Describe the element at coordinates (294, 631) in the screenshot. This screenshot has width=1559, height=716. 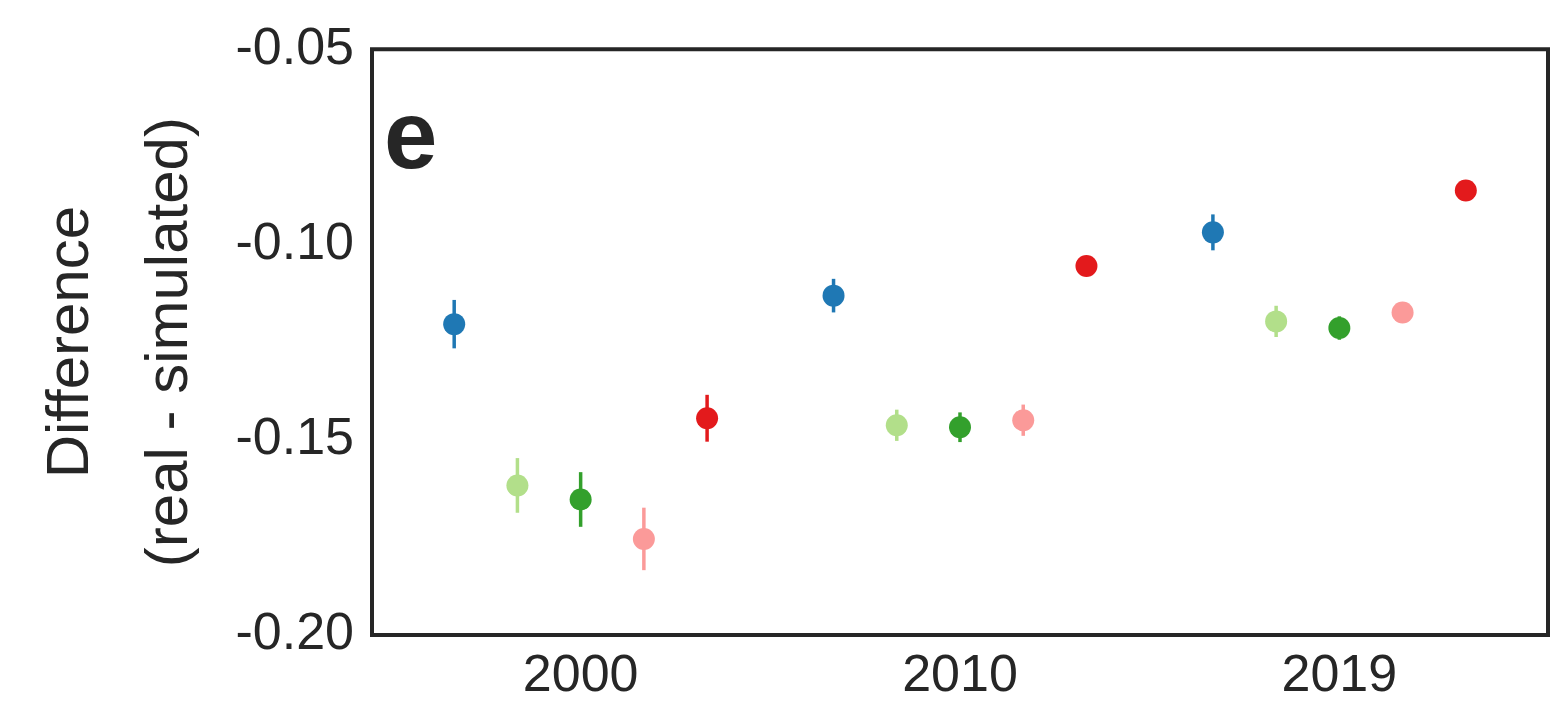
I see `y-tick-label: -0.20` at that location.